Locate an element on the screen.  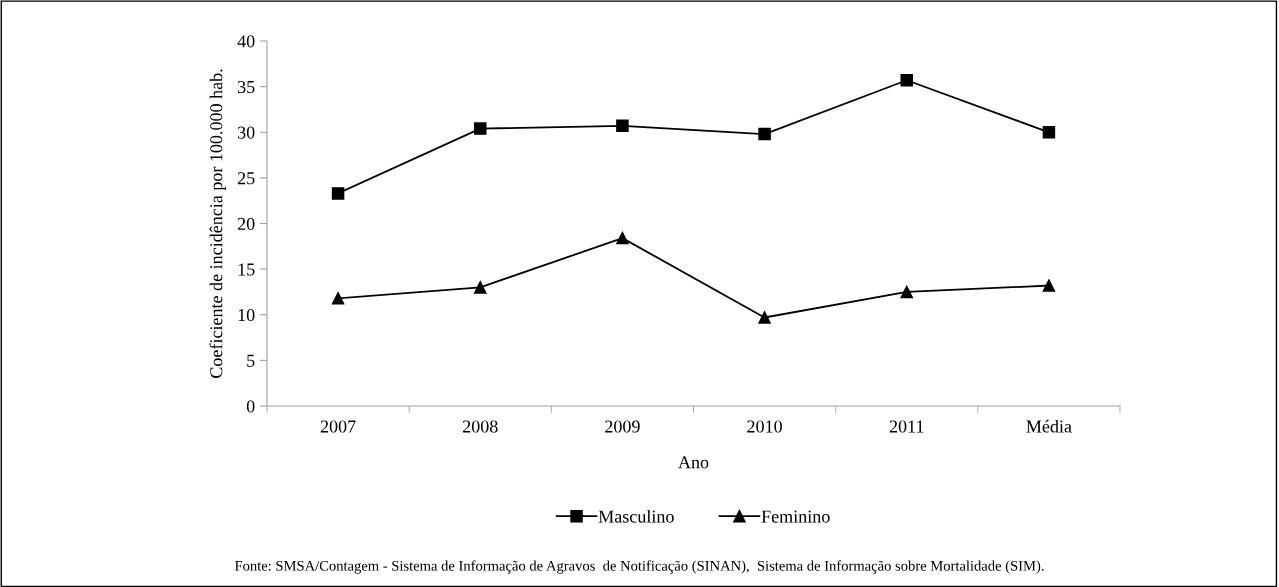
x-tick-label: 2009 is located at coordinates (622, 426).